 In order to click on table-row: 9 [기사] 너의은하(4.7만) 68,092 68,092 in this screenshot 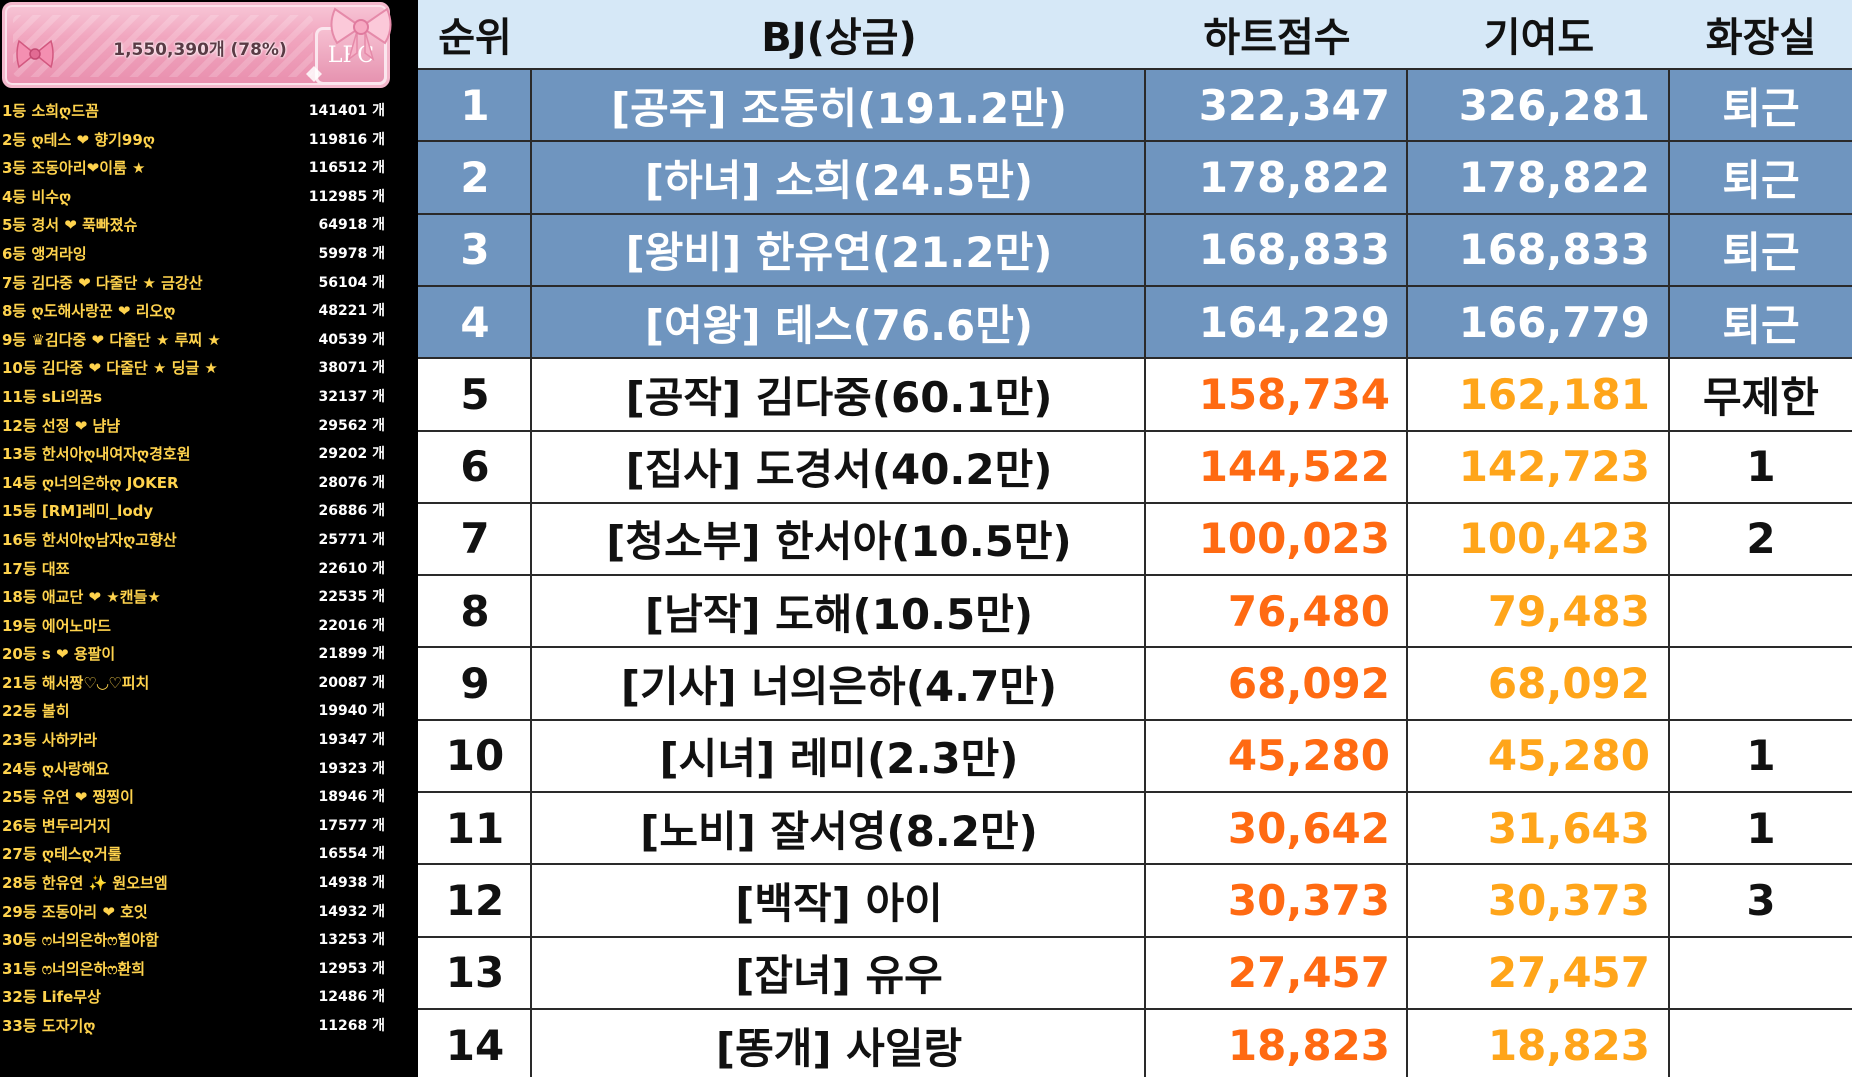, I will do `click(1135, 682)`.